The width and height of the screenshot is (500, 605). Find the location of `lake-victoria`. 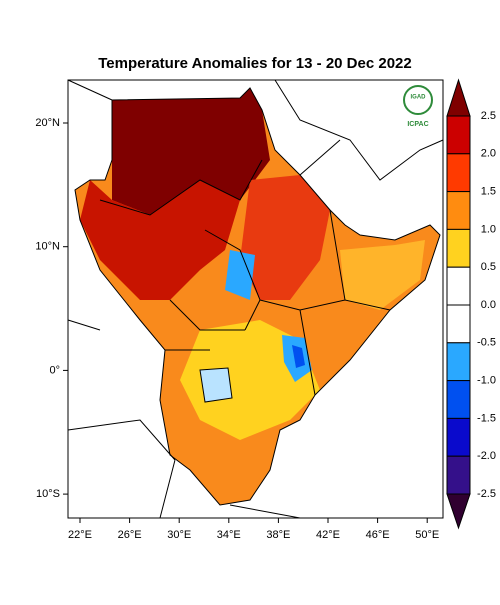

lake-victoria is located at coordinates (216, 385).